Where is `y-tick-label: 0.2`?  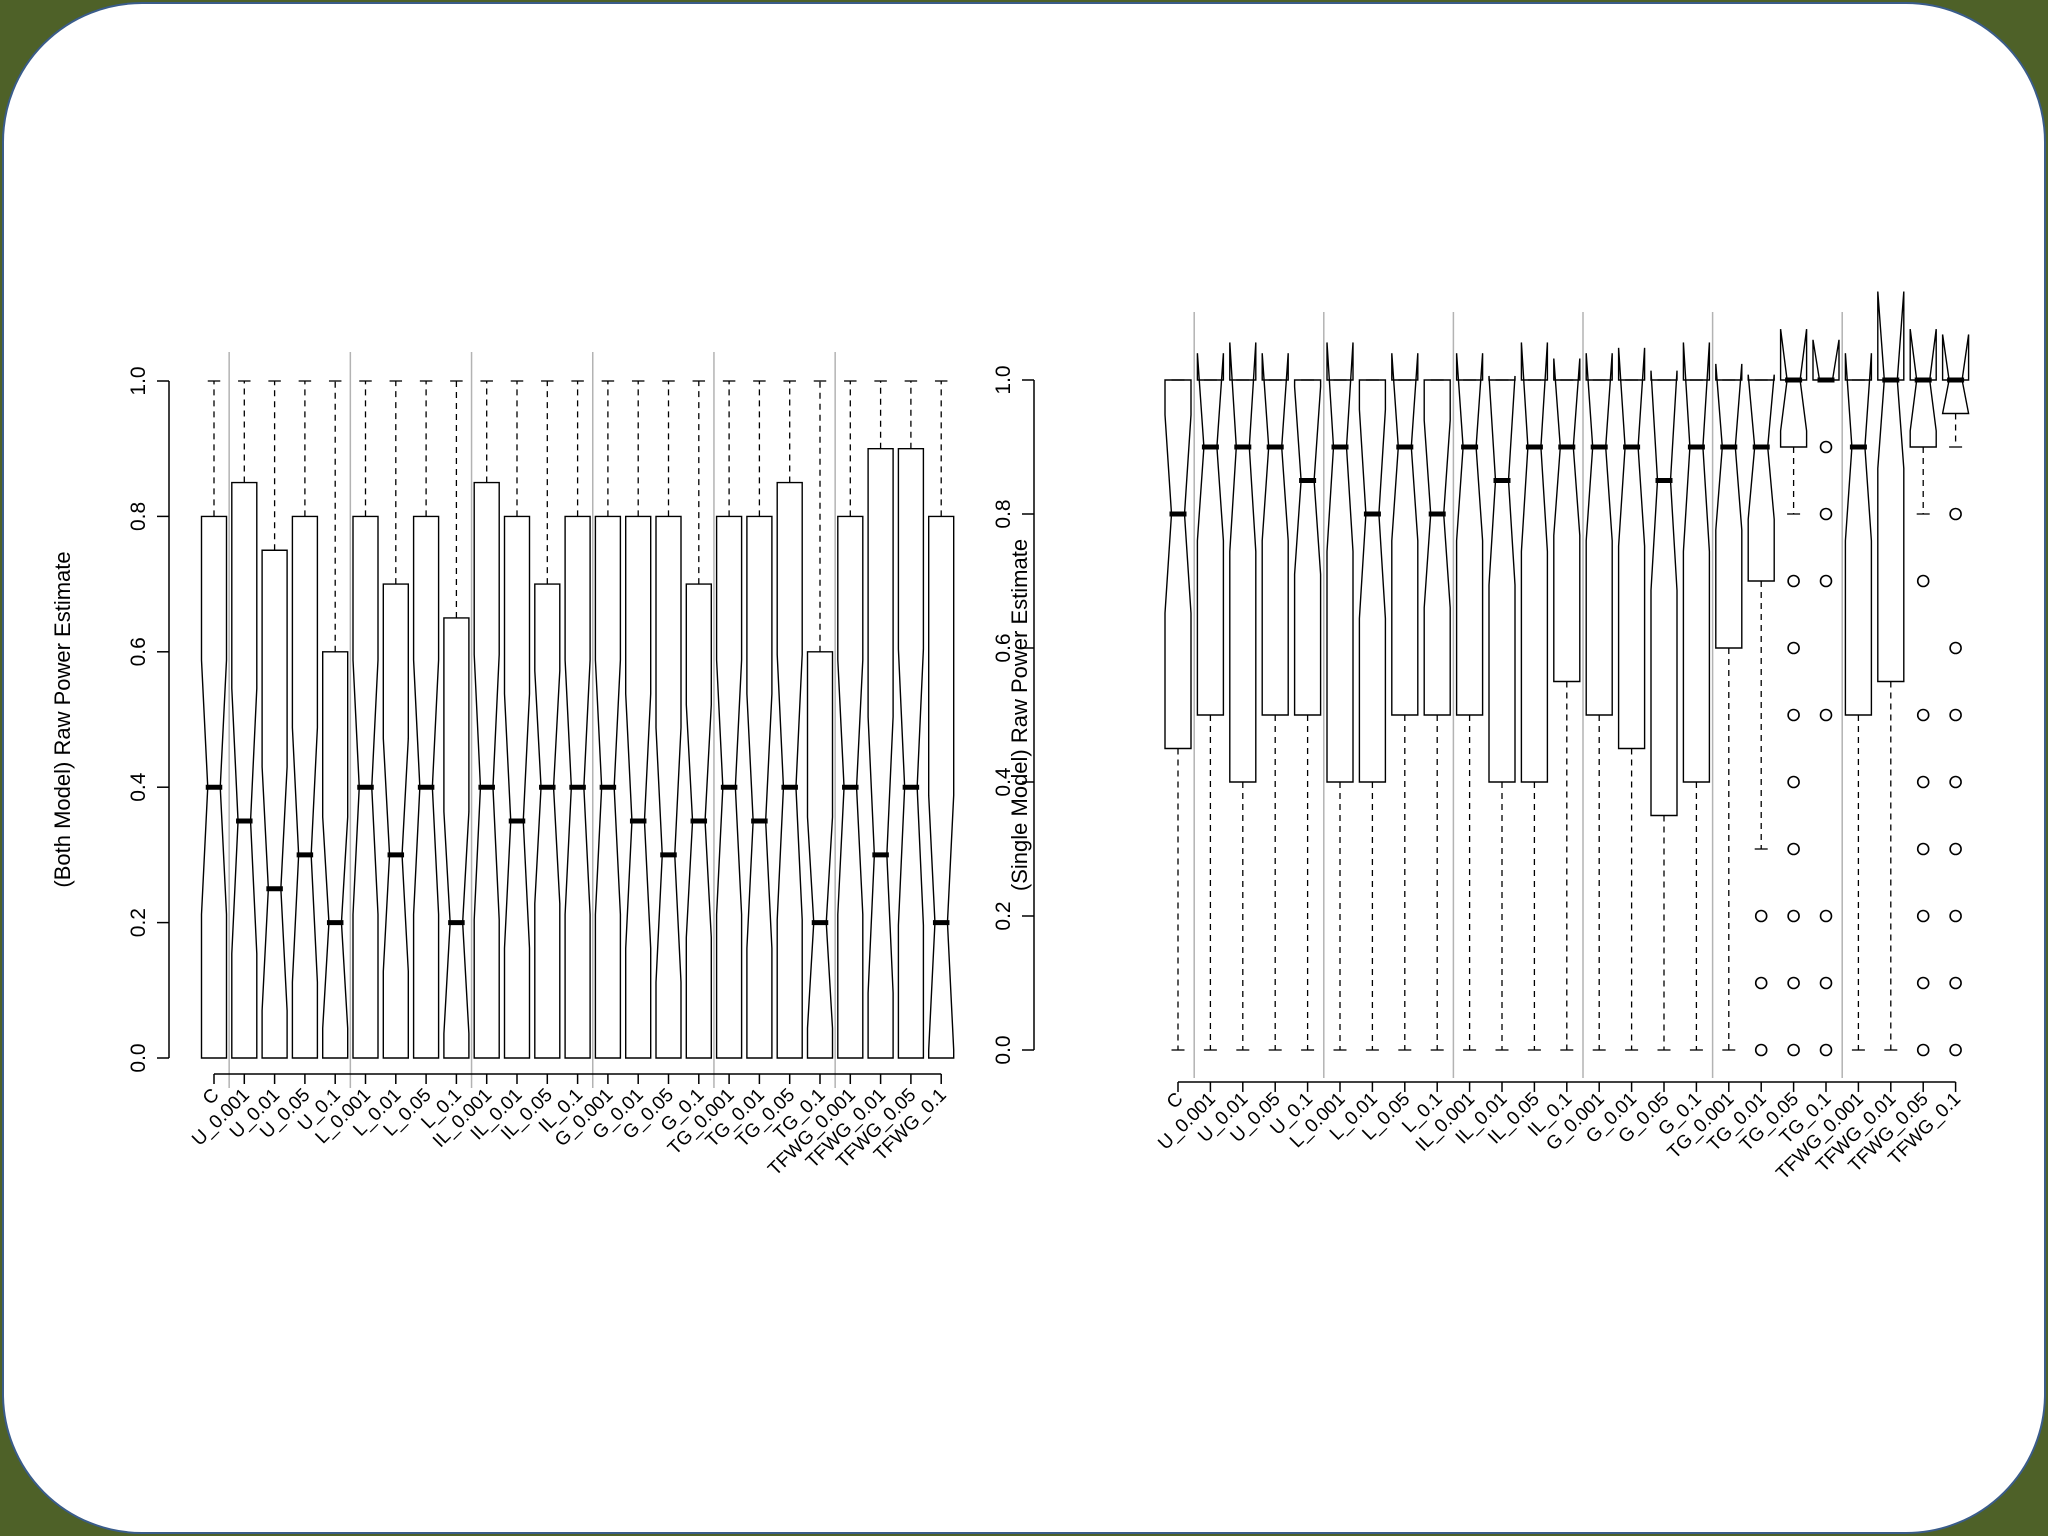 y-tick-label: 0.2 is located at coordinates (138, 922).